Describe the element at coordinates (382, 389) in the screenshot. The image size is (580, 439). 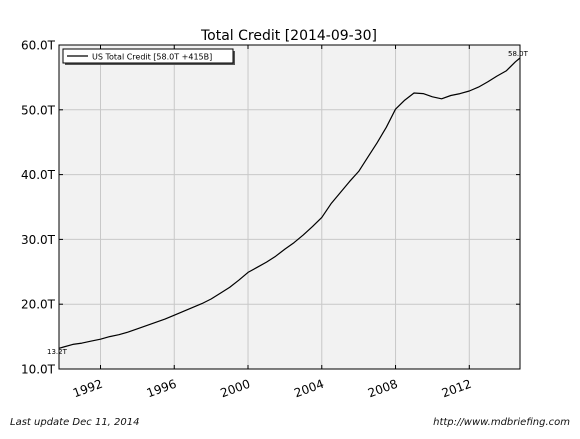
I see `x-tick-label-4: 2008` at that location.